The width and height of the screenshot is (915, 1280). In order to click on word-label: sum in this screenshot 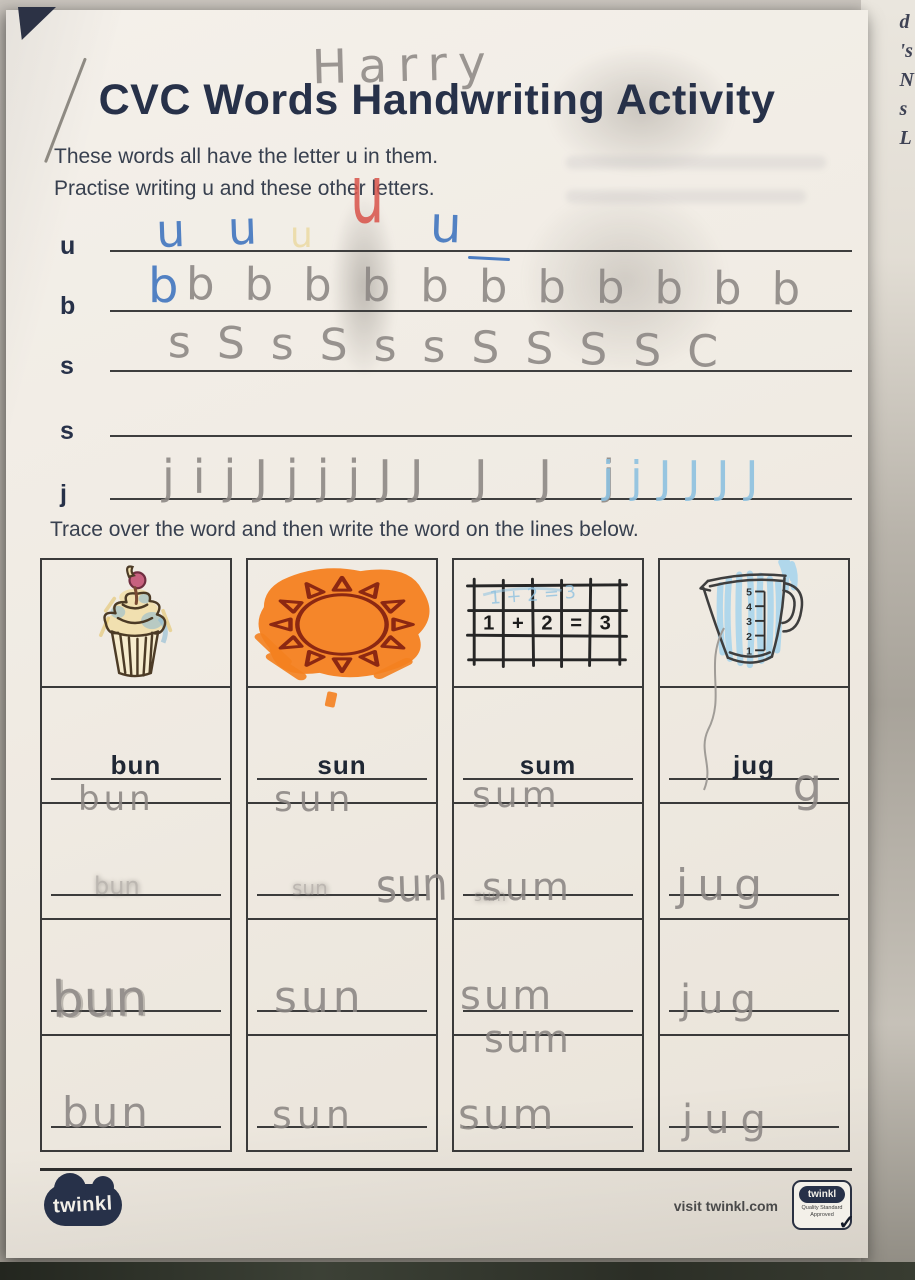, I will do `click(548, 765)`.